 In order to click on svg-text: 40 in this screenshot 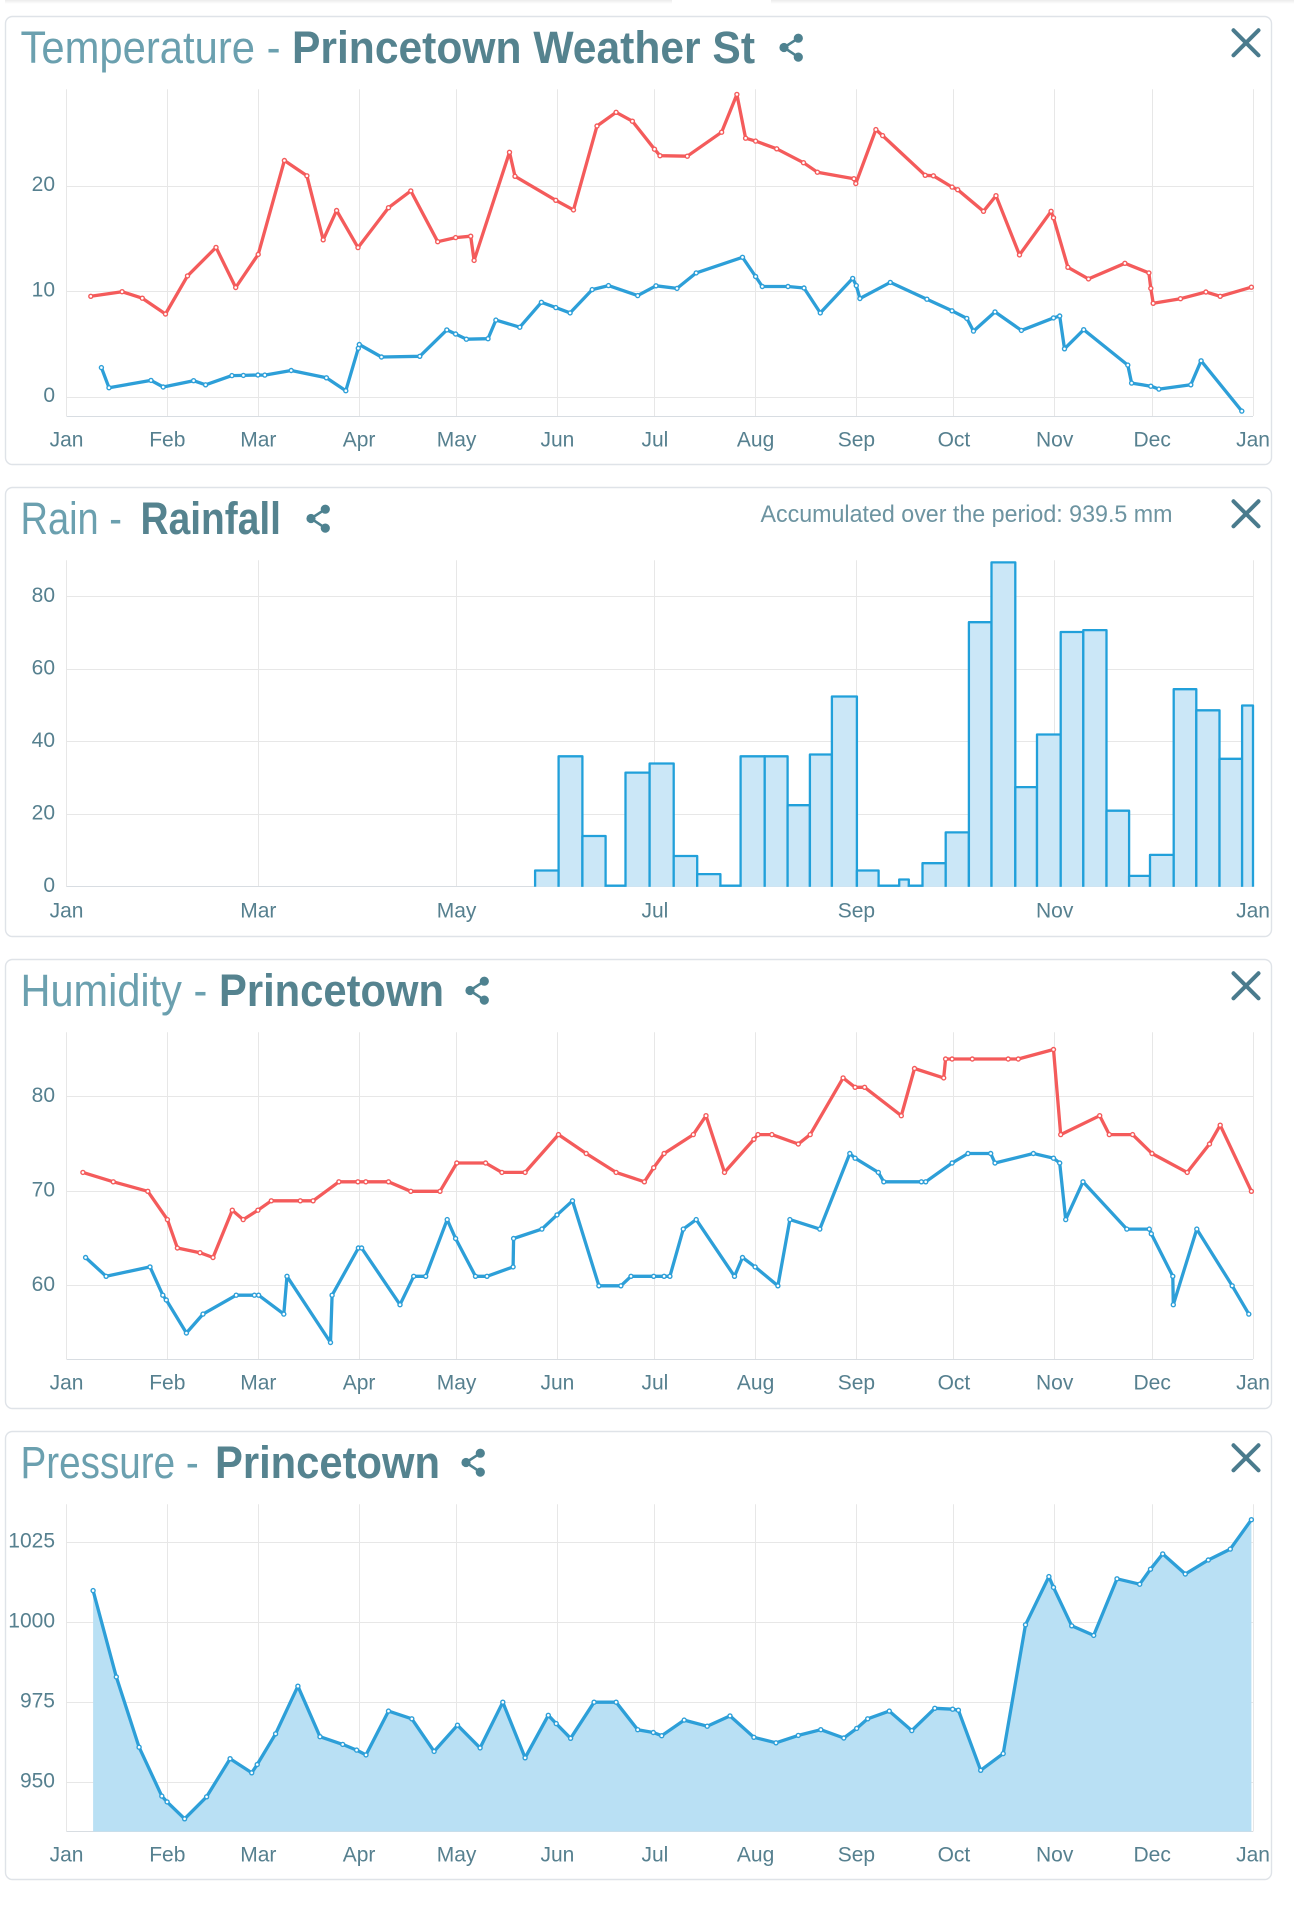, I will do `click(43, 740)`.